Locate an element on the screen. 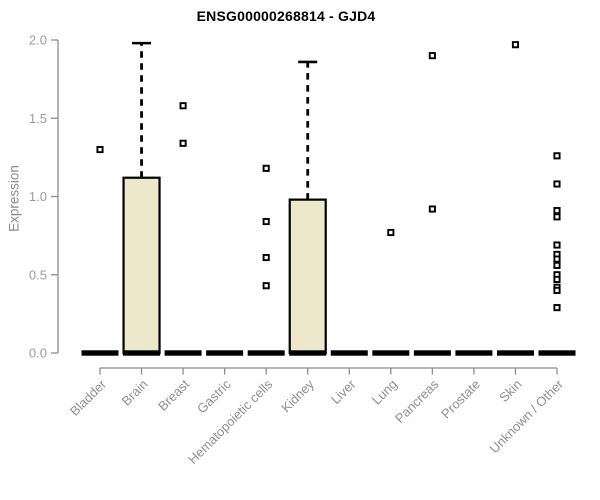  median-bar-brain is located at coordinates (142, 353).